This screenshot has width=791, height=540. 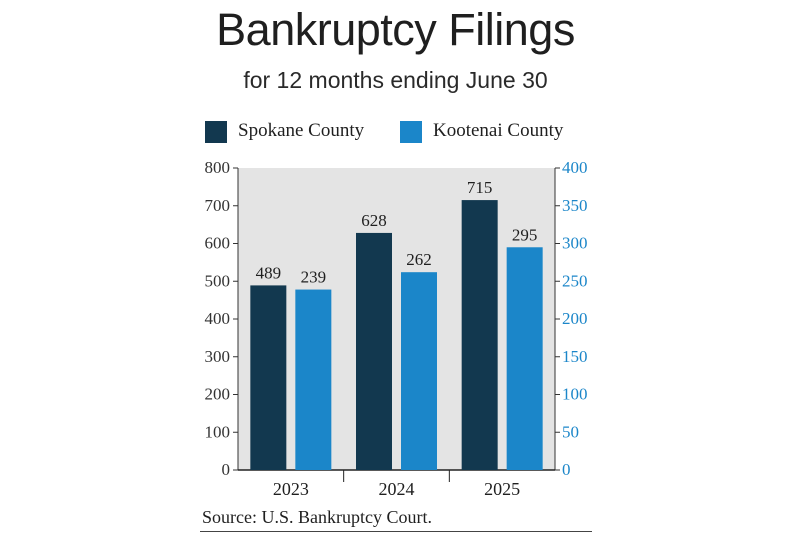 What do you see at coordinates (218, 167) in the screenshot?
I see `left-tick-label: 800` at bounding box center [218, 167].